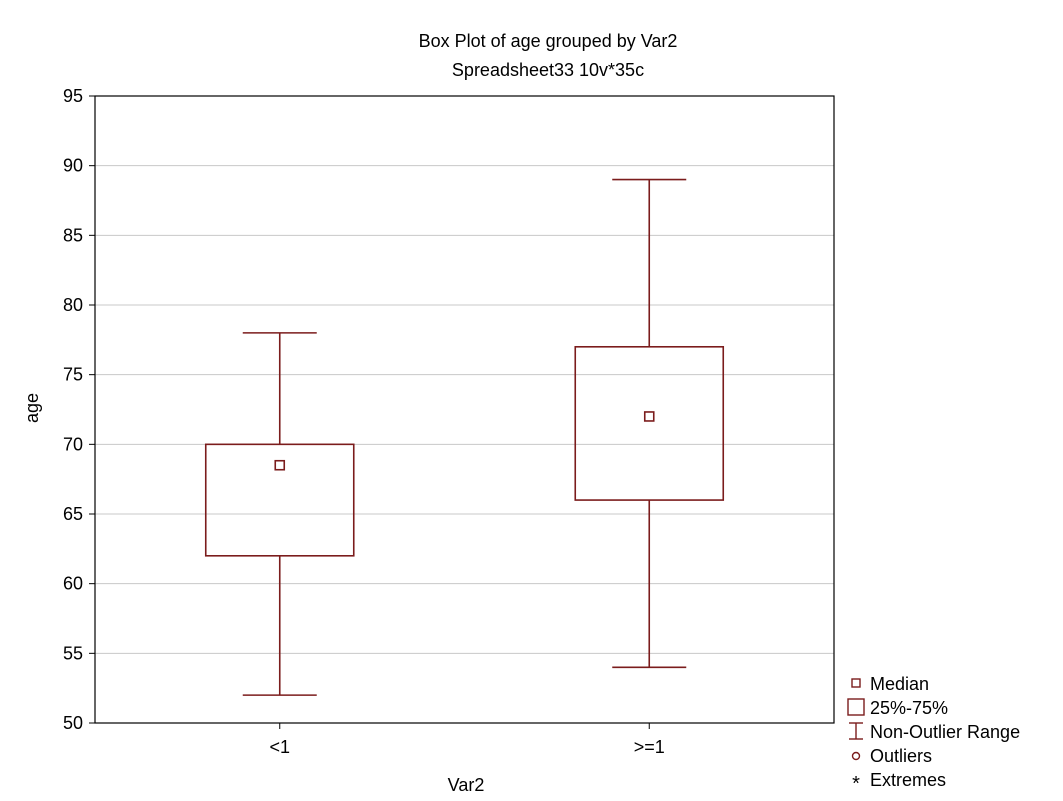 The height and width of the screenshot is (801, 1063). What do you see at coordinates (73, 514) in the screenshot?
I see `y-tick-label: 65` at bounding box center [73, 514].